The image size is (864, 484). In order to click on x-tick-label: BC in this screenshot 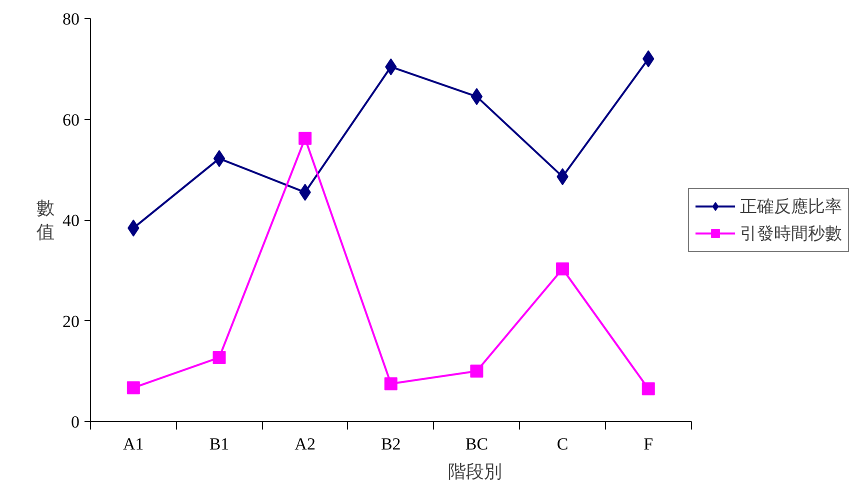, I will do `click(476, 444)`.